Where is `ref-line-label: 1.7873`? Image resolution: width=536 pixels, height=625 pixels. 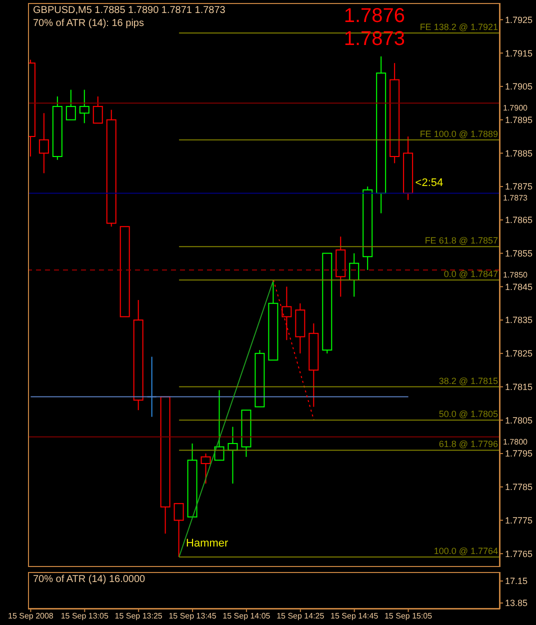
ref-line-label: 1.7873 is located at coordinates (515, 198).